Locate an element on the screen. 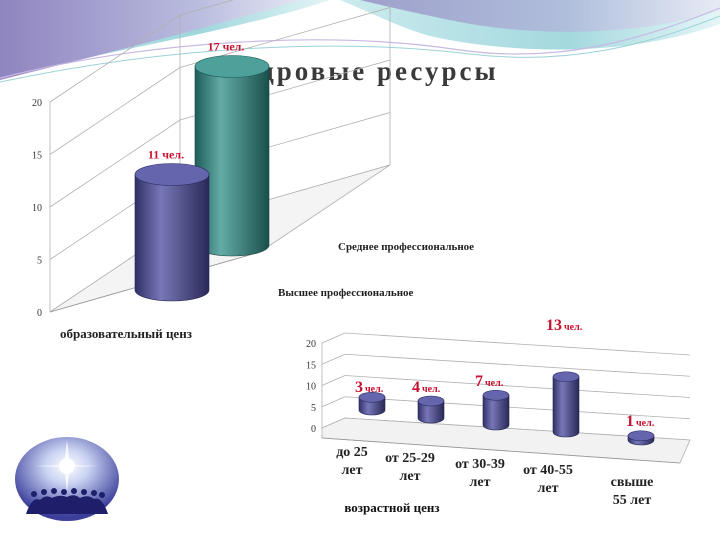  category-label: до 25 is located at coordinates (352, 452).